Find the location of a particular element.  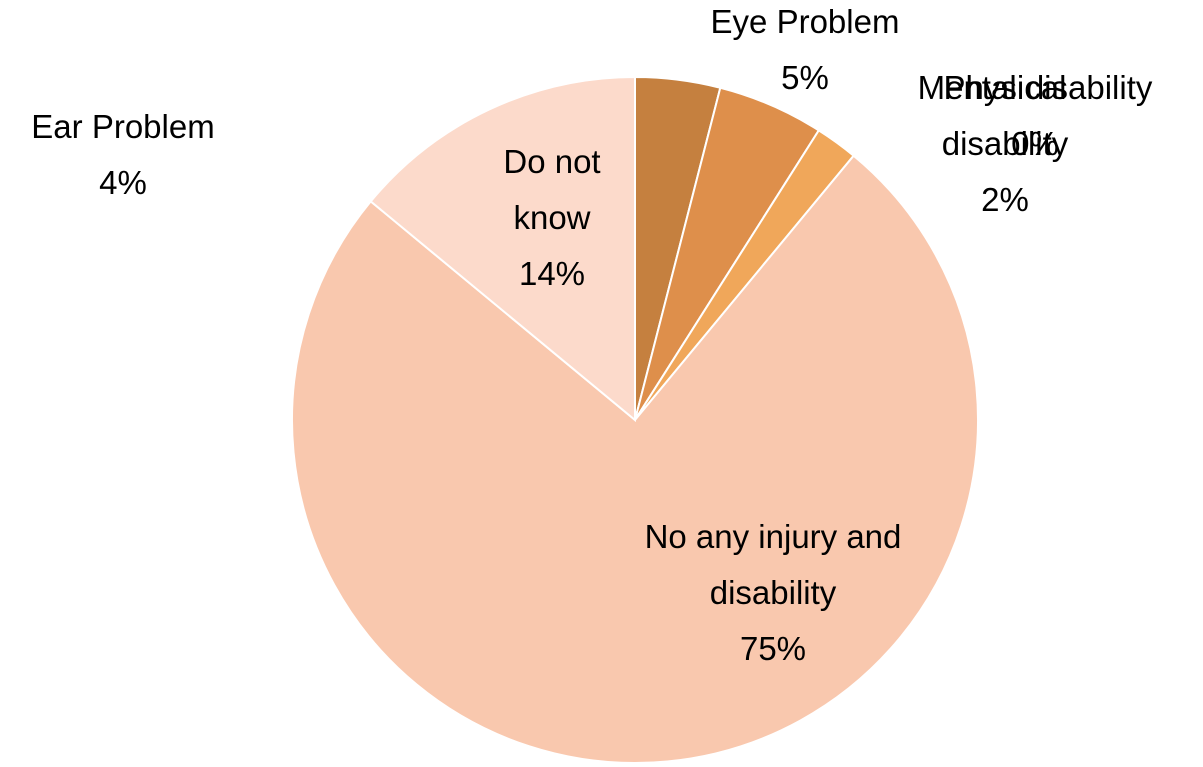

pie-slice is located at coordinates (502, 249).